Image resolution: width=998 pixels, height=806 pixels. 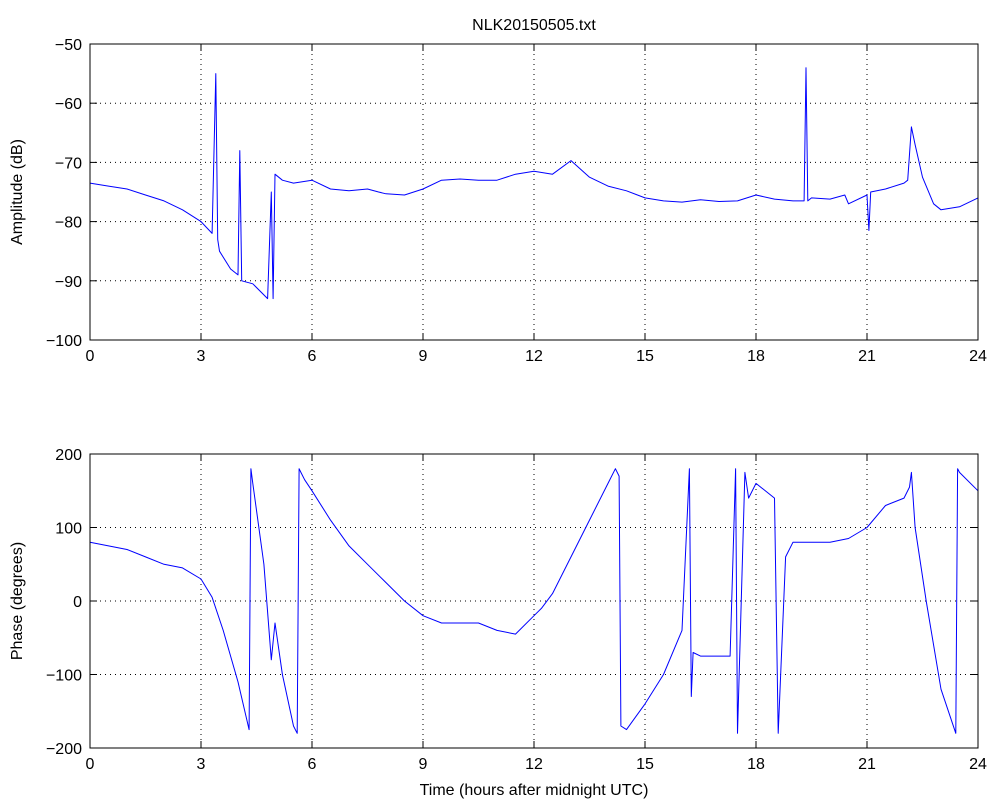 I want to click on phase-x-tick-label: 15, so click(x=645, y=764).